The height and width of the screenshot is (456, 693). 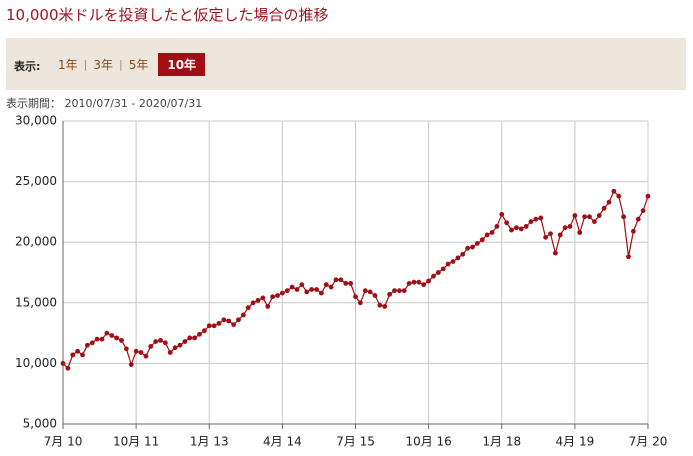 What do you see at coordinates (136, 442) in the screenshot?
I see `x-tick-label: 10月 11` at bounding box center [136, 442].